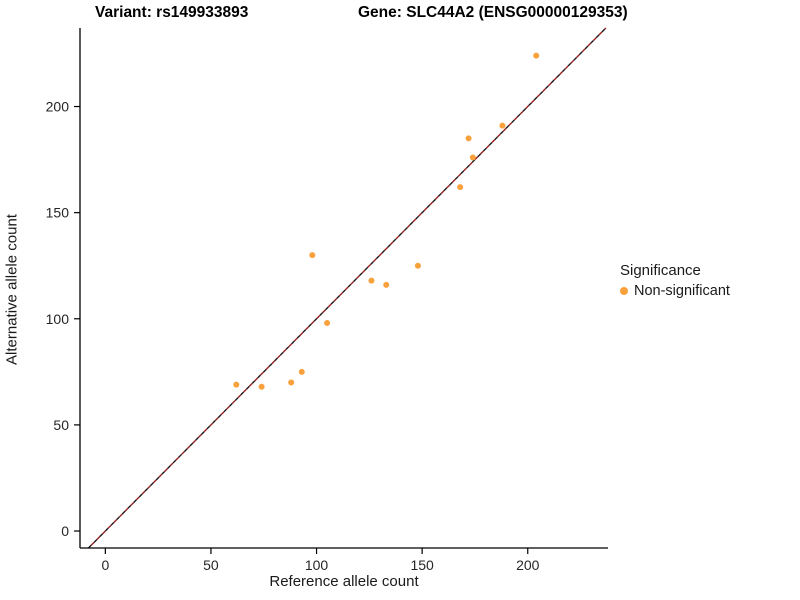  I want to click on legend-item-label: Non-significant, so click(682, 291).